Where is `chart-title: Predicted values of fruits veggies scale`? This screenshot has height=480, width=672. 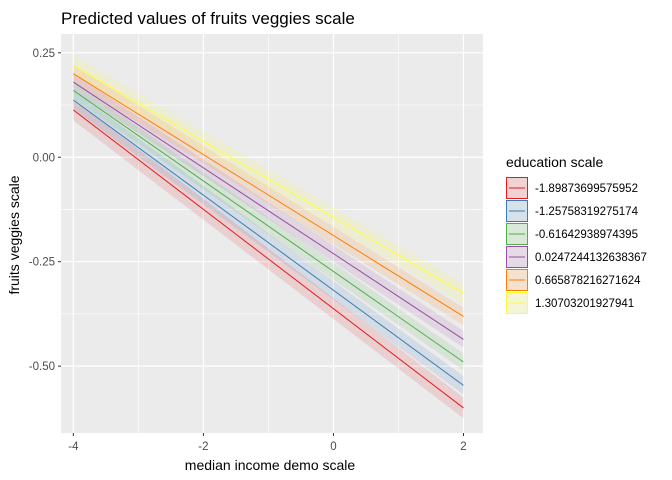
chart-title: Predicted values of fruits veggies scale is located at coordinates (208, 18).